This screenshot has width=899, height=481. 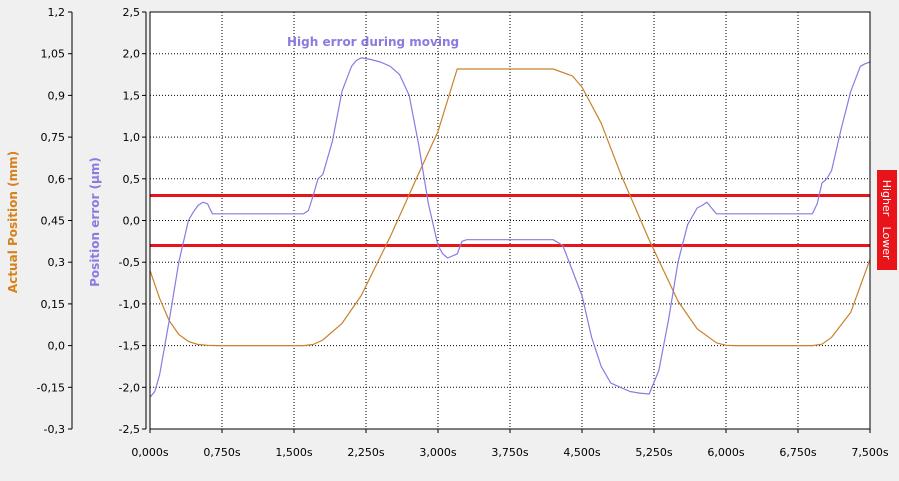 I want to click on y-outer-tick-label: 0,15, so click(x=53, y=304).